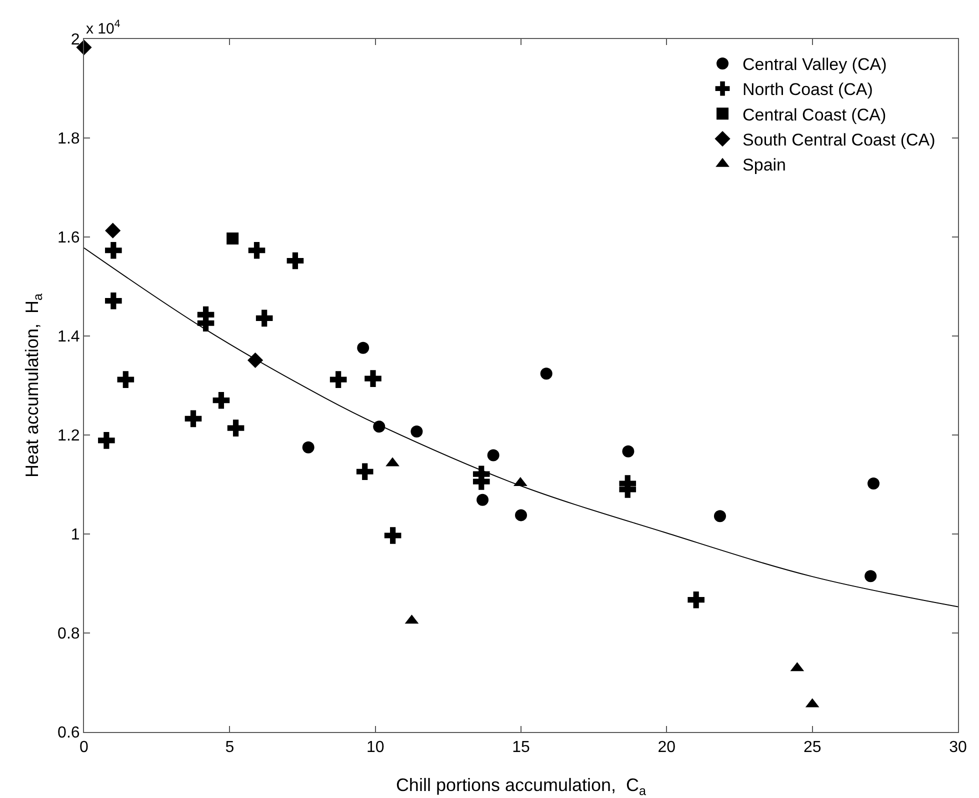  Describe the element at coordinates (84, 747) in the screenshot. I see `x-tick-label: 0` at that location.